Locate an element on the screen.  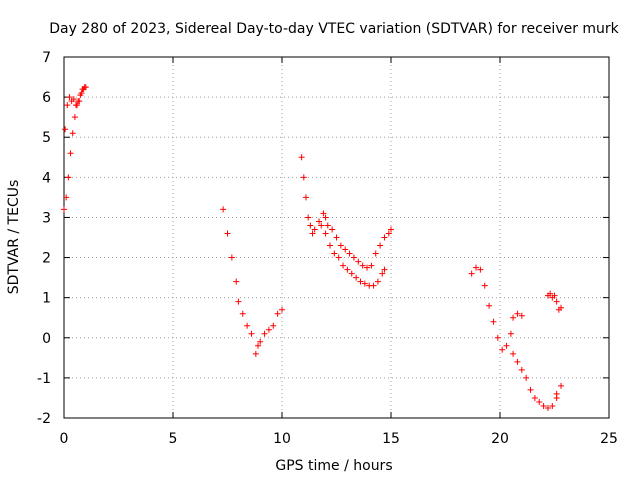
x-tick-label: 5 is located at coordinates (173, 439).